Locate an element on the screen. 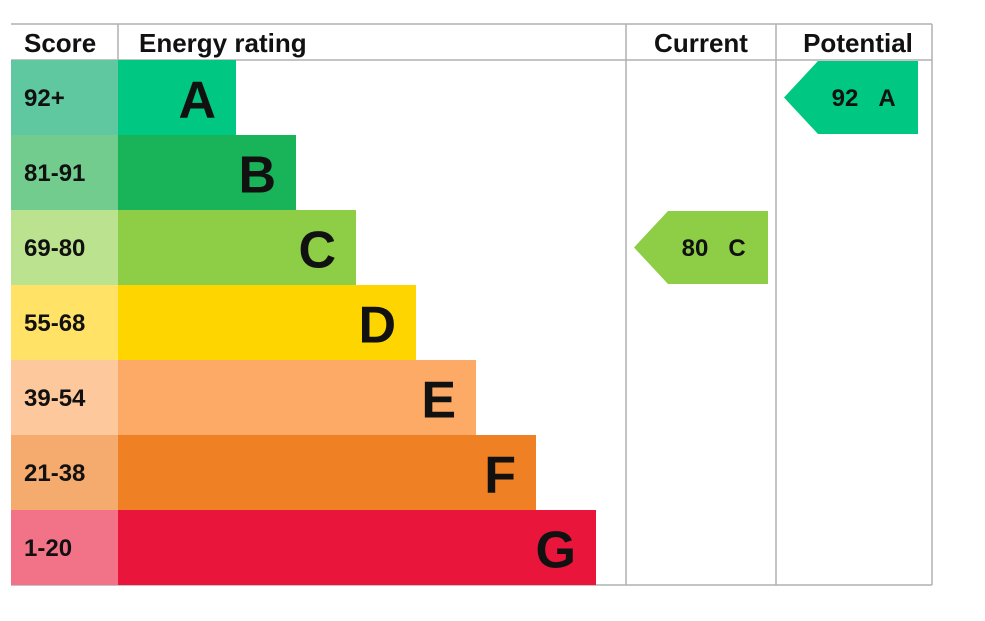 The height and width of the screenshot is (621, 985). potential-value: 92 is located at coordinates (845, 98).